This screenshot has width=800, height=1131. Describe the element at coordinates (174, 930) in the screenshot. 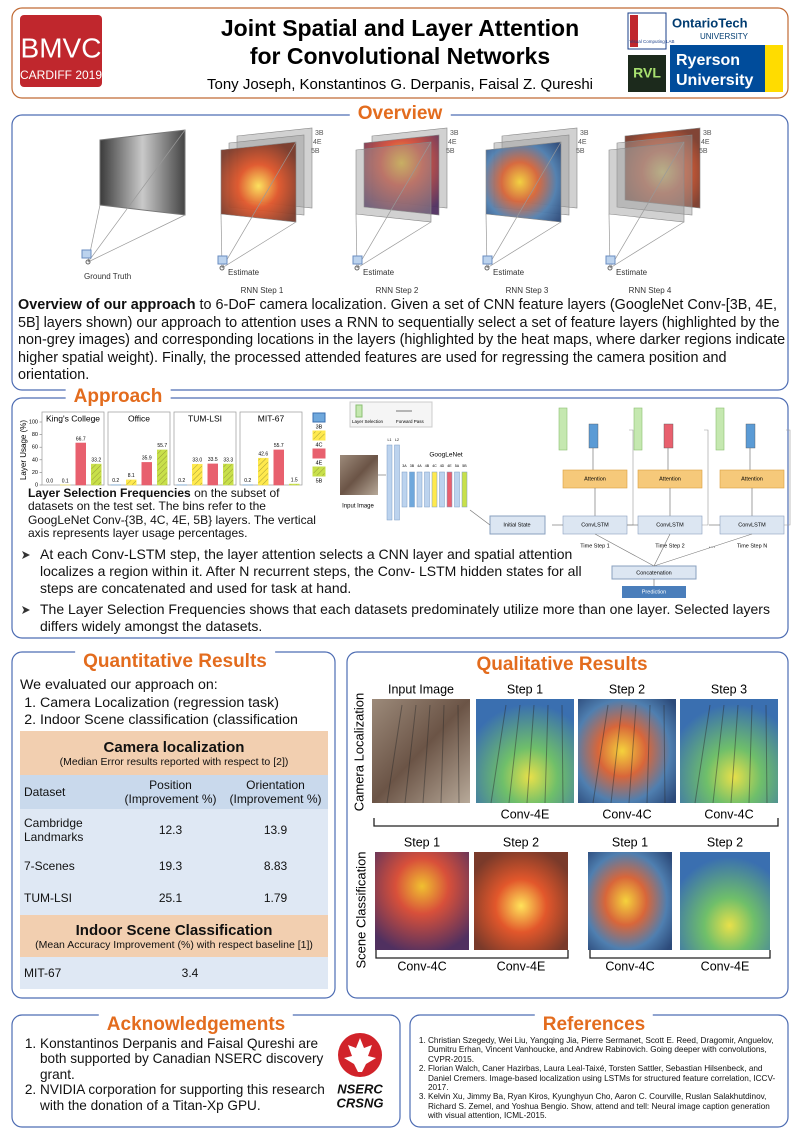

I see `table-title: Indoor Scene Classification` at that location.